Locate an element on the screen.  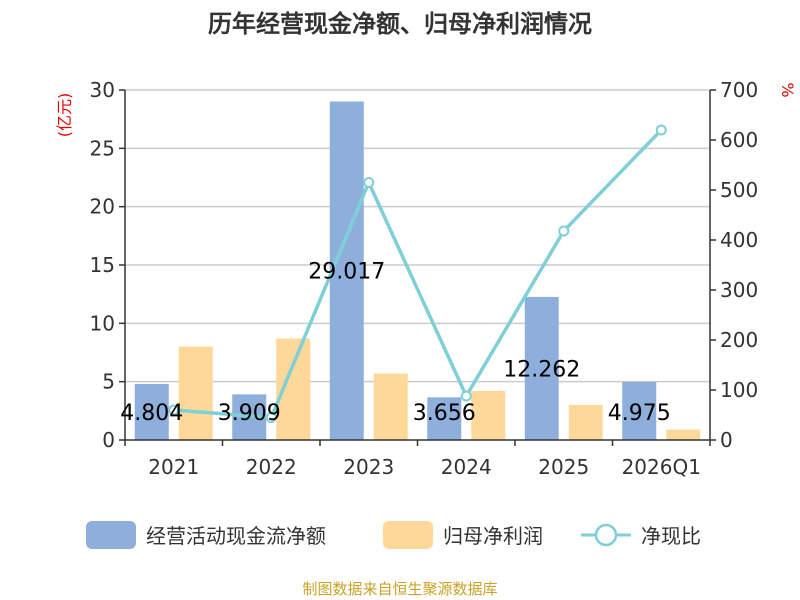
data-label: 3.656 is located at coordinates (444, 413).